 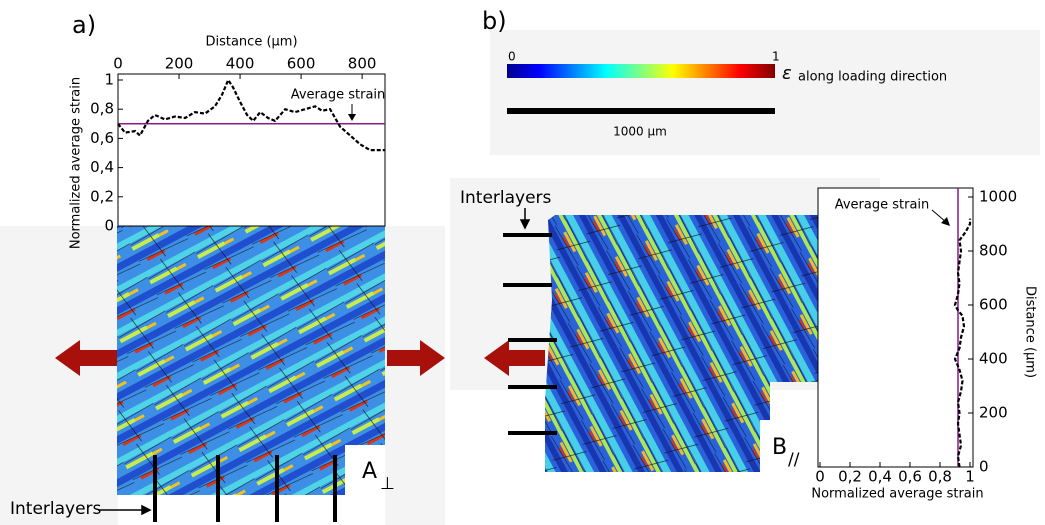 I want to click on map-label-sub: ⊥, so click(x=387, y=484).